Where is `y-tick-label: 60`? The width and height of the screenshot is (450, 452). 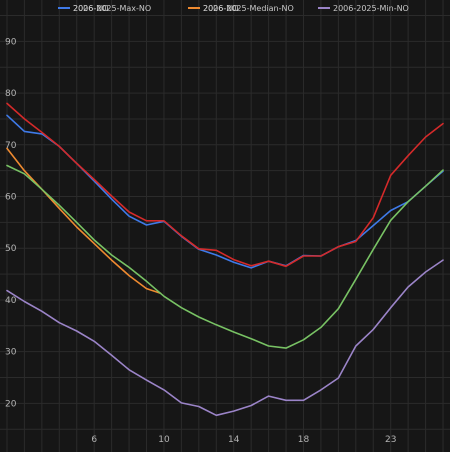 y-tick-label: 60 is located at coordinates (11, 198).